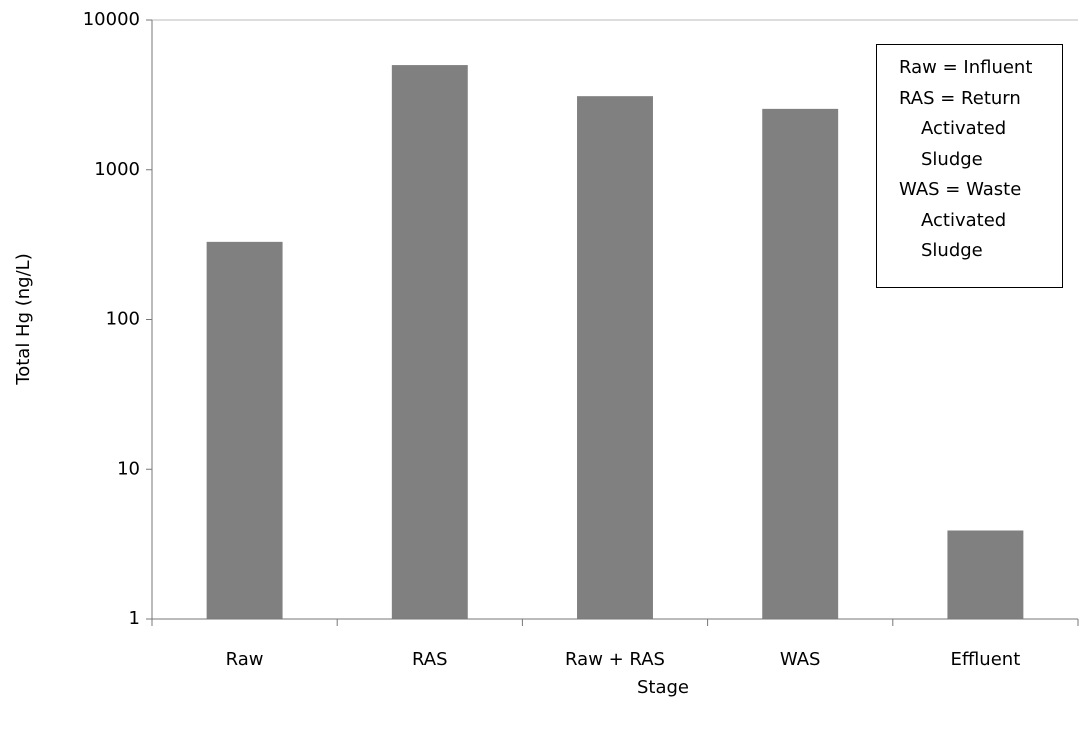 This screenshot has height=729, width=1089. Describe the element at coordinates (966, 67) in the screenshot. I see `annotation-line: Raw = Influent` at that location.